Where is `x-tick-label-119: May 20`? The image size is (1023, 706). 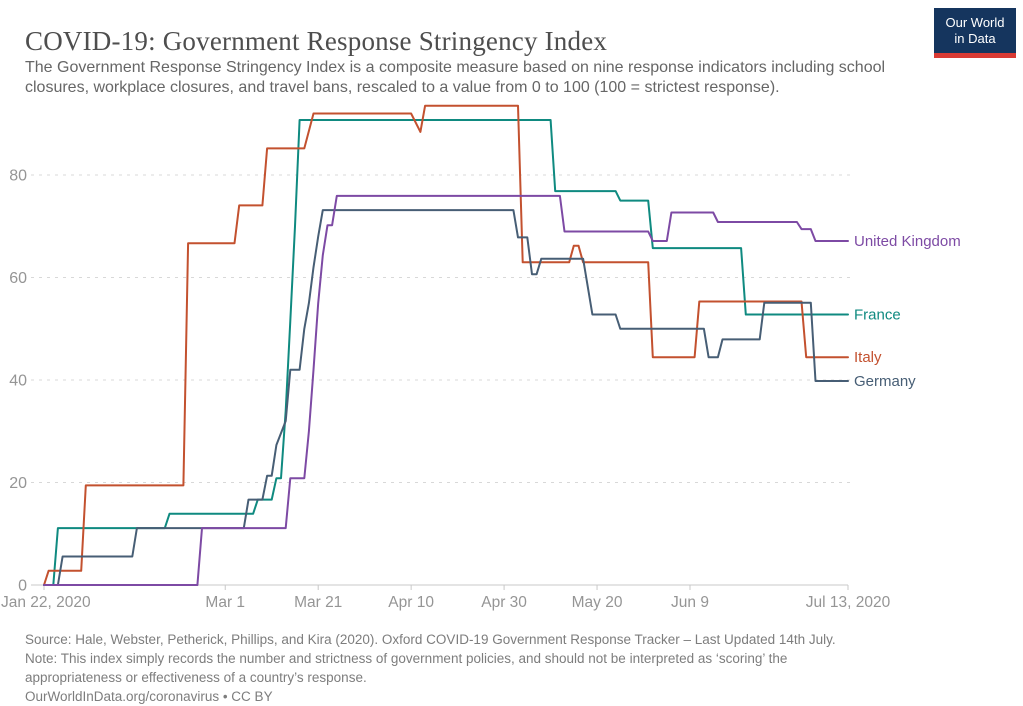
x-tick-label-119: May 20 is located at coordinates (597, 602).